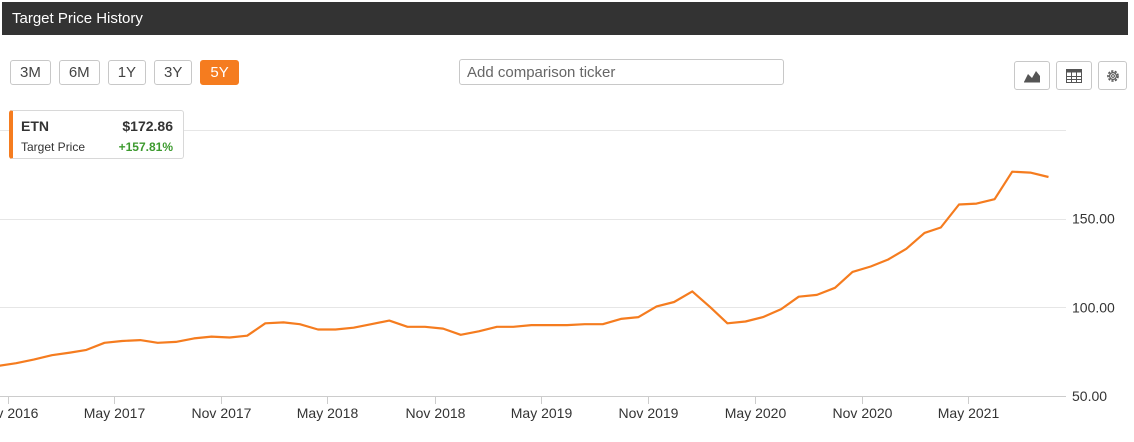  What do you see at coordinates (173, 72) in the screenshot?
I see `range-button-3y: 3Y` at bounding box center [173, 72].